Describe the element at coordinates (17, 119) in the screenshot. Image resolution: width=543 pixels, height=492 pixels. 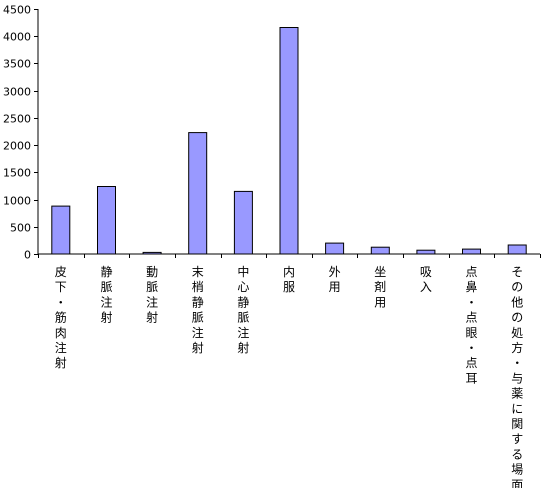
I see `y-tick-label: 2500` at that location.